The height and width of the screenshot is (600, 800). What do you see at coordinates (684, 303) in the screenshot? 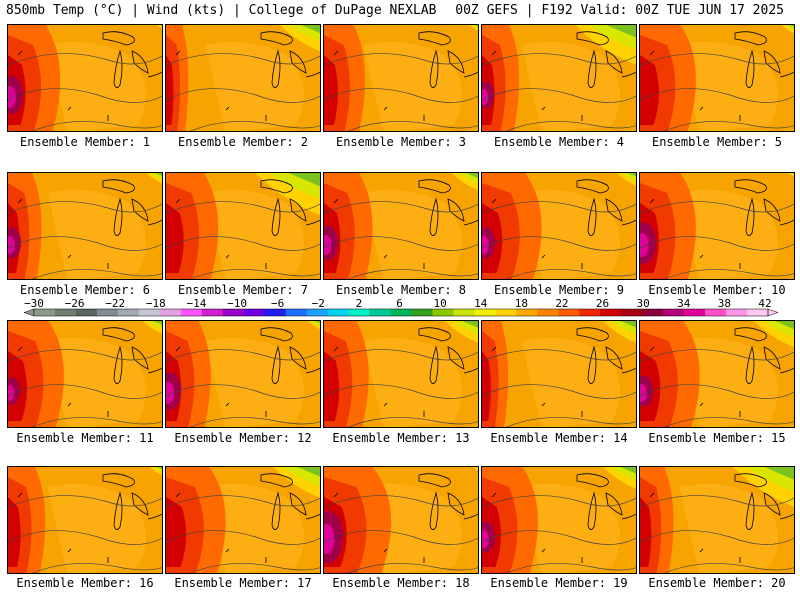
I see `colorbar-tick-label: 34` at bounding box center [684, 303].